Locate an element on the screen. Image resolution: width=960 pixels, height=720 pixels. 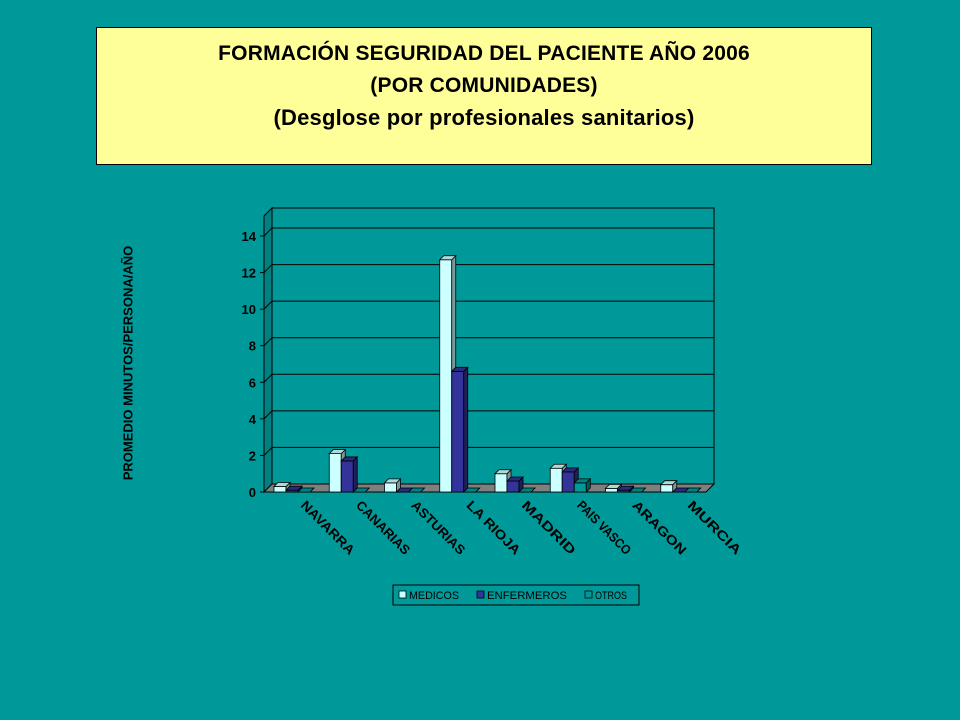
bar-otros-murcia is located at coordinates (692, 490).